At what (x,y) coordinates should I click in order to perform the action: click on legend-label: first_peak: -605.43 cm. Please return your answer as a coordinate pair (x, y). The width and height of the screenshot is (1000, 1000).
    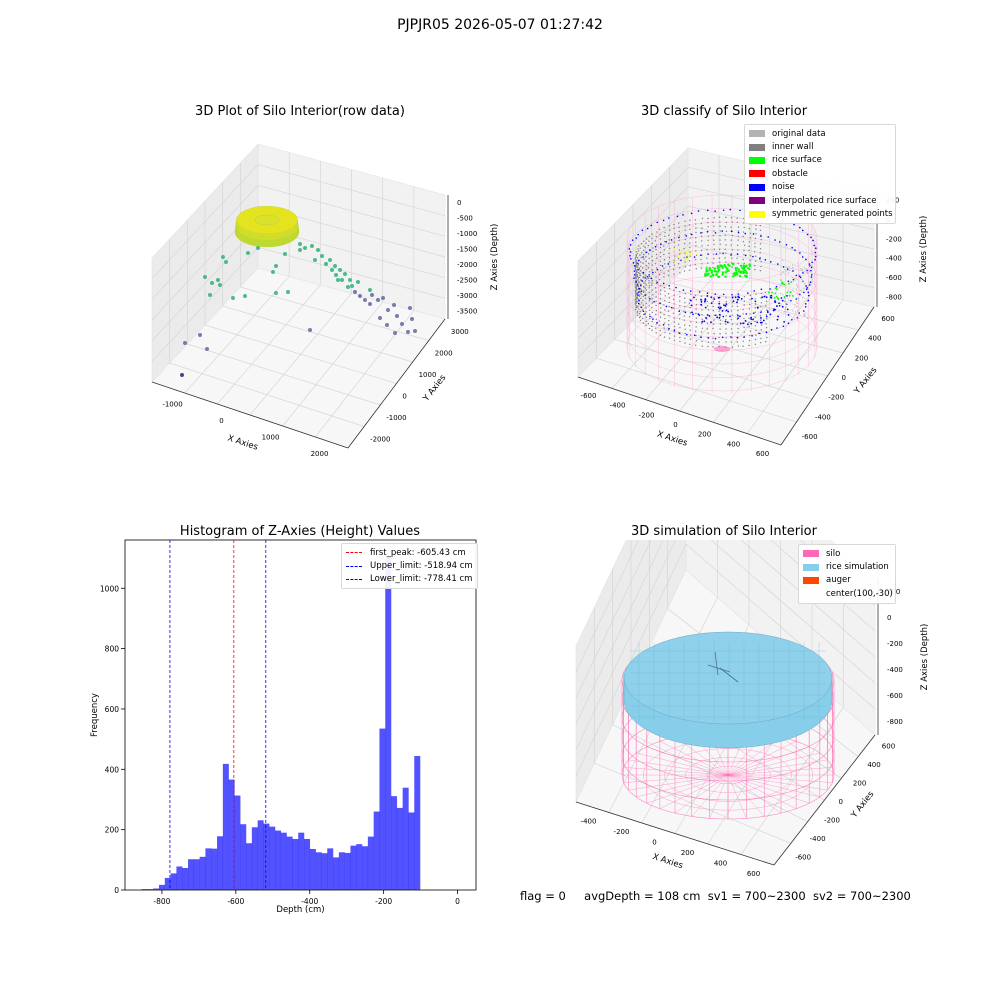
    Looking at the image, I should click on (418, 552).